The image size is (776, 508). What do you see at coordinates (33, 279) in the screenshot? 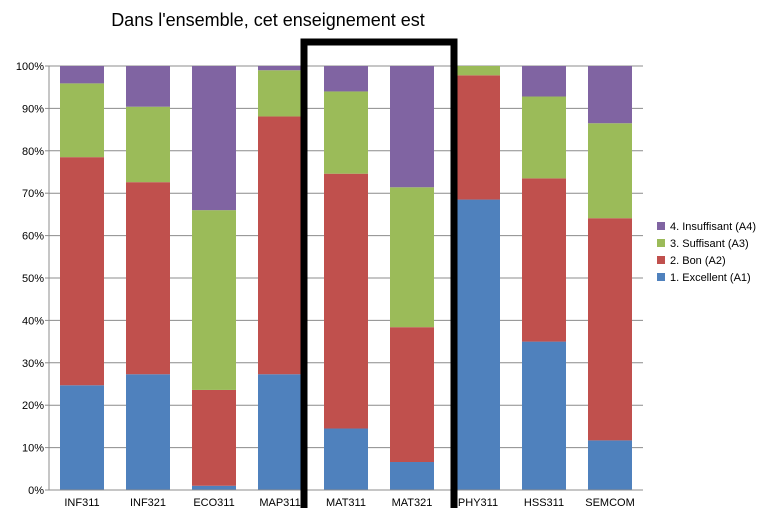
I see `y-tick-label: 50%` at bounding box center [33, 279].